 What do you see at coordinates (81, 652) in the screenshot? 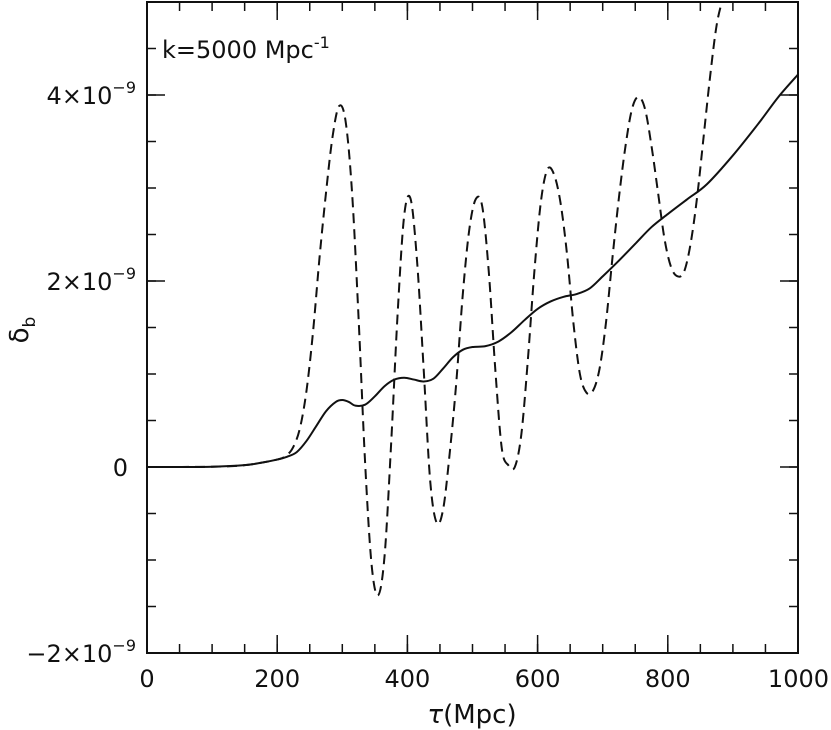
I see `y-tick-label: −2×10⁻⁹` at bounding box center [81, 652].